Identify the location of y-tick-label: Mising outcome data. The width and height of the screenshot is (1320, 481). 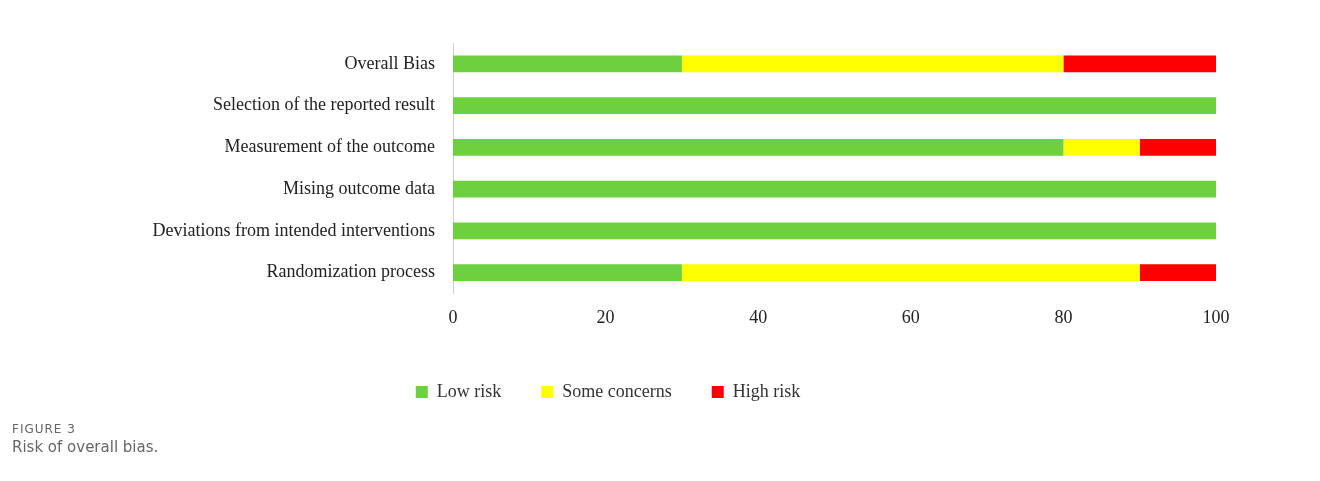
(359, 187).